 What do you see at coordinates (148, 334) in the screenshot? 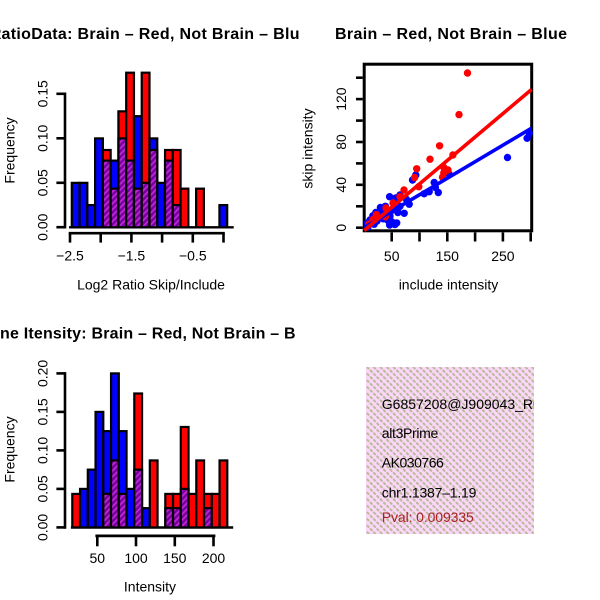
I see `svg-text:ne Itensity: Brain – Red, Not: ne Itensity: Brain – Red, Not Brain – B` at bounding box center [148, 334].